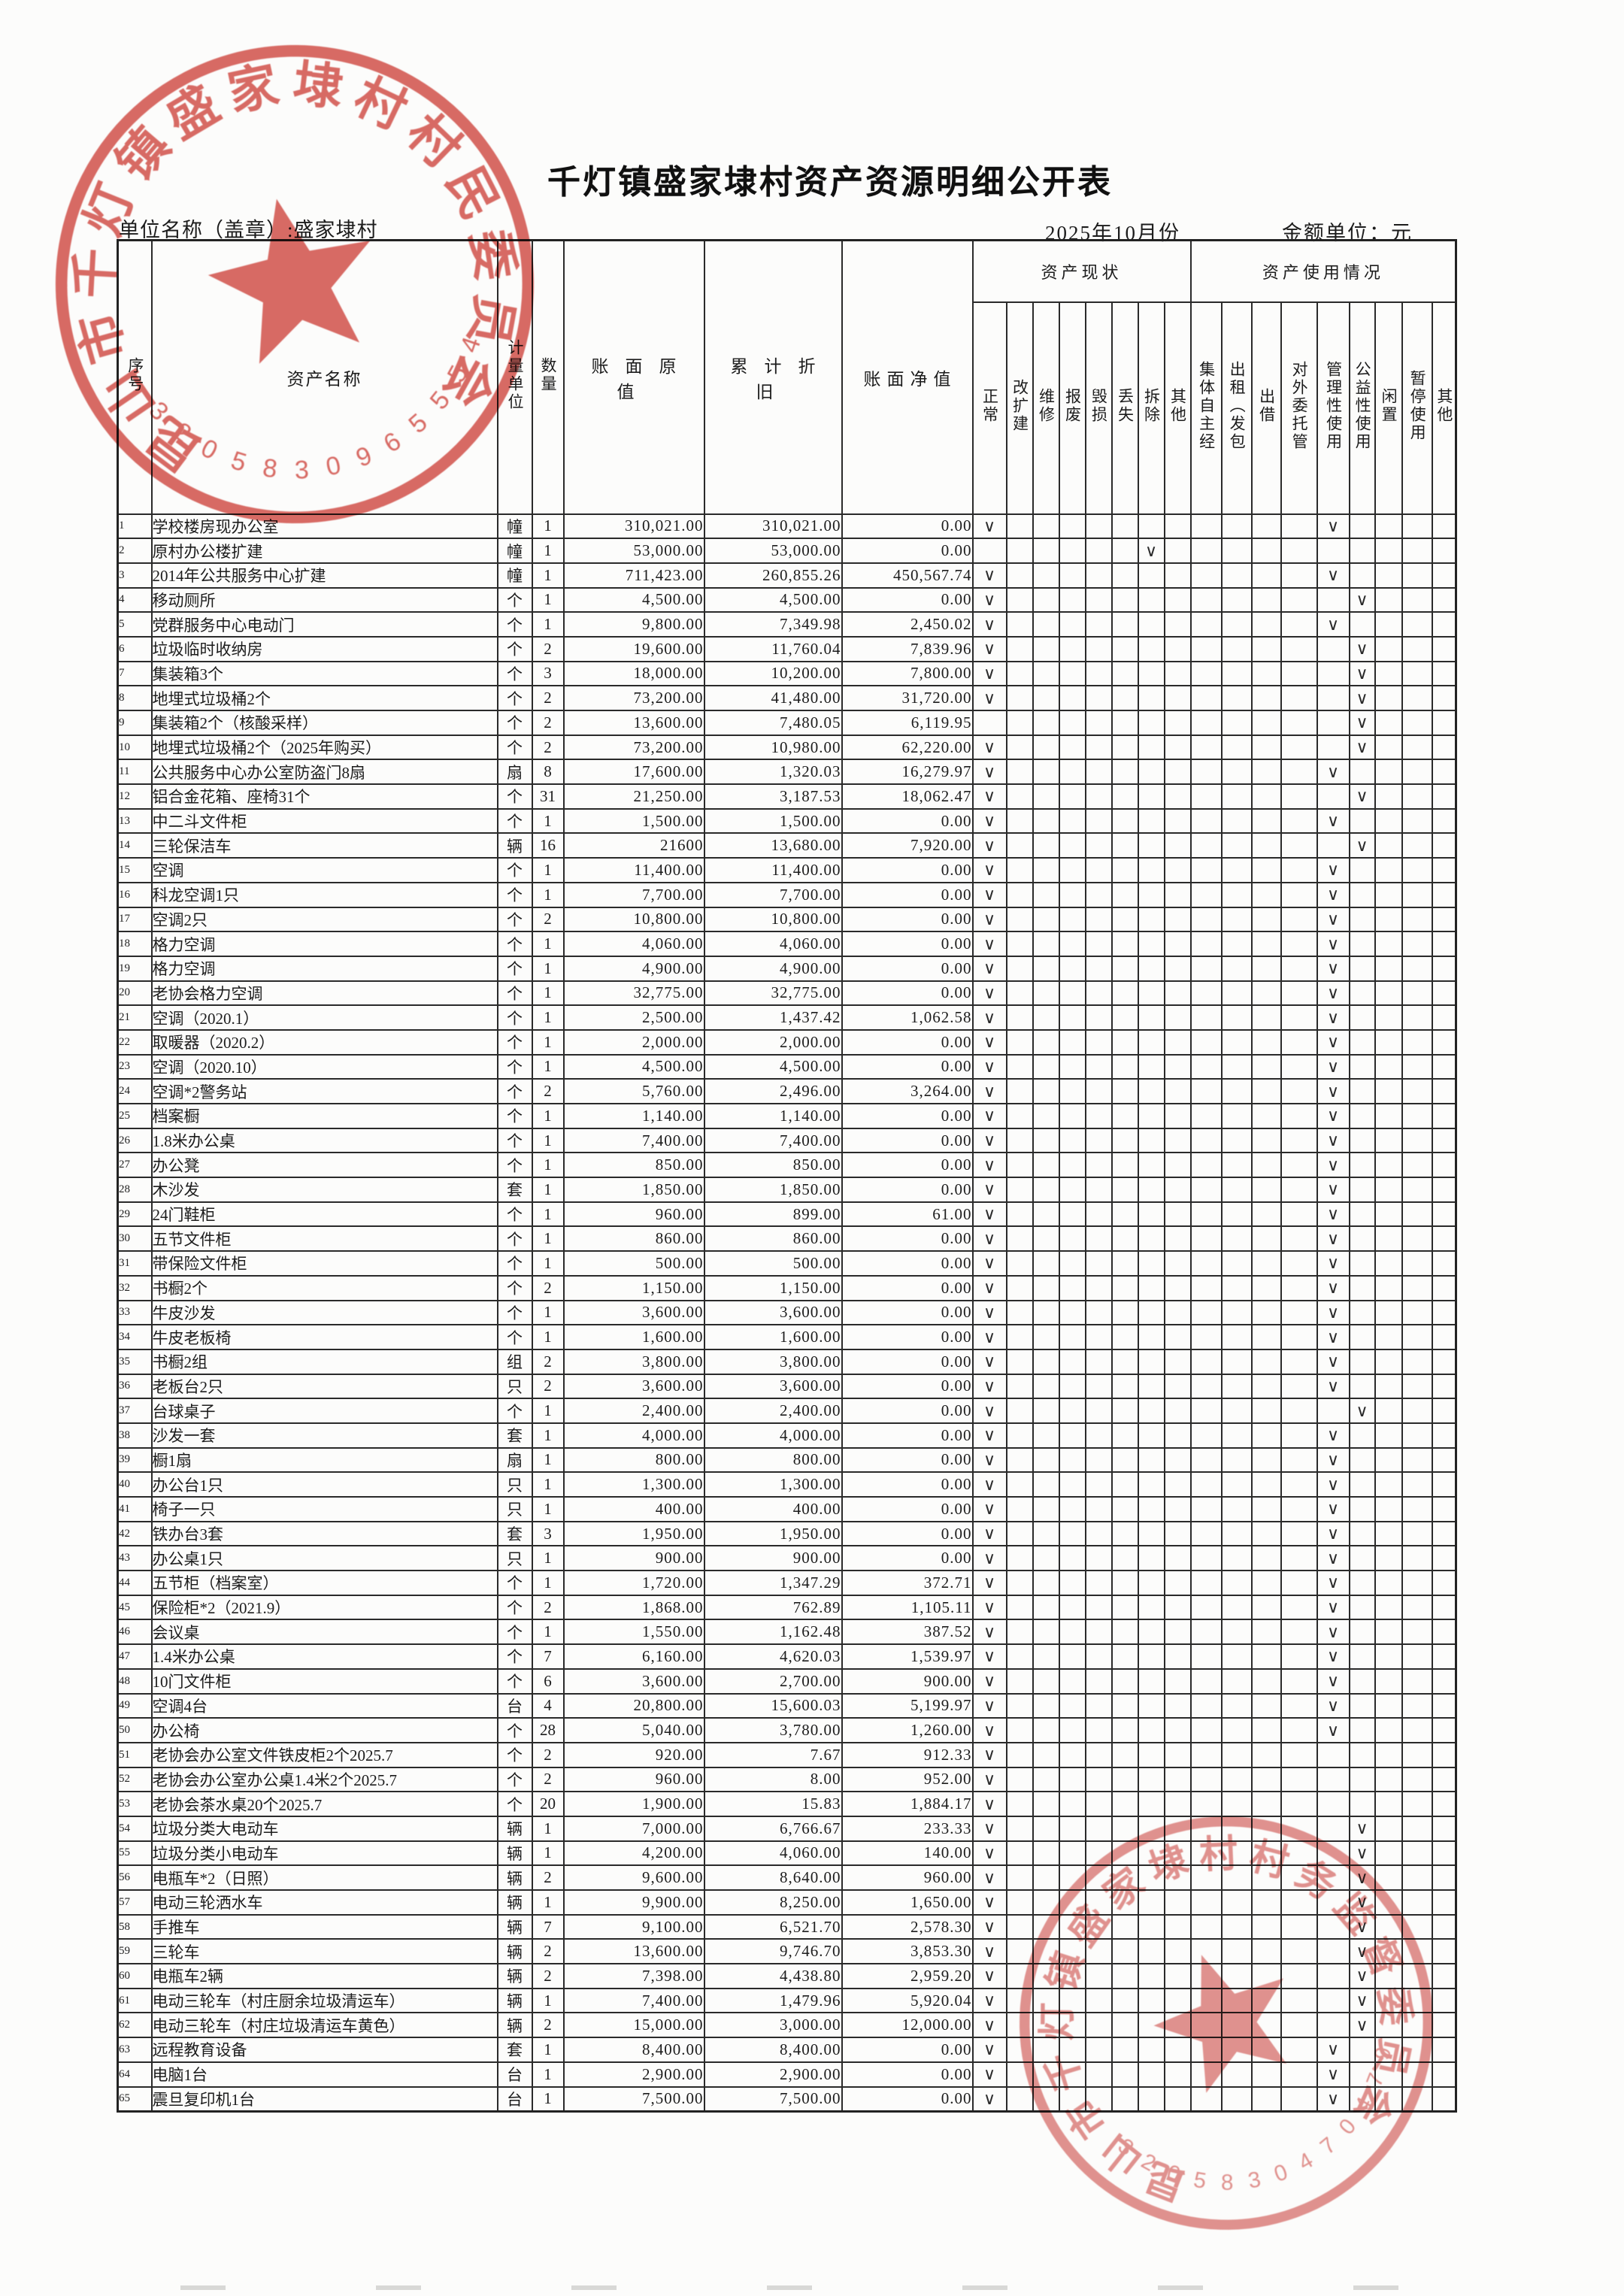  I want to click on table-row: 25 档案橱个 1 1,140.00 1,140.00 0.00 ∨ ∨, so click(787, 1116).